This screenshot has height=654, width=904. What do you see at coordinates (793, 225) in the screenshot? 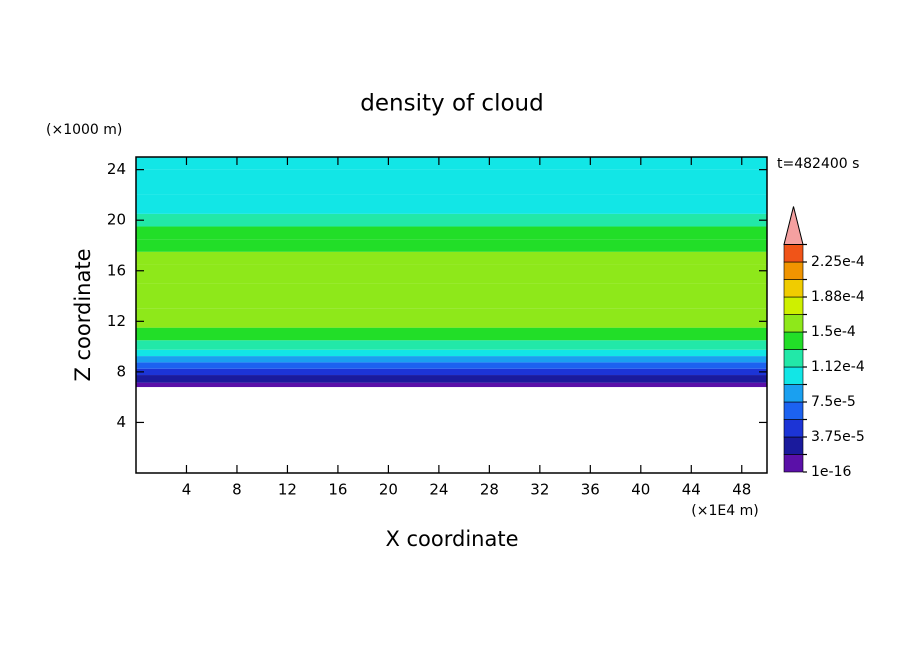
I see `colorbar-extend` at bounding box center [793, 225].